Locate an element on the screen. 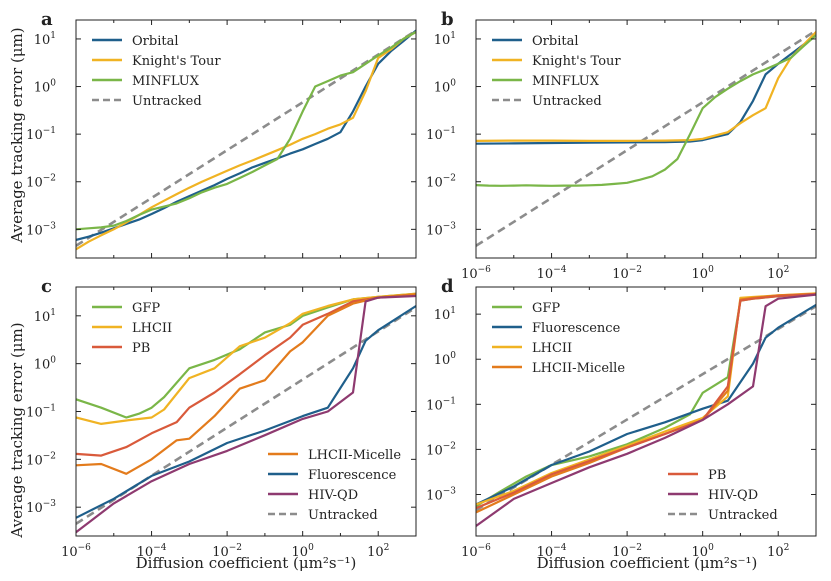 This screenshot has width=831, height=581. x-axis-label-right: Diffusion coefficient (μm²s⁻¹) is located at coordinates (647, 563).